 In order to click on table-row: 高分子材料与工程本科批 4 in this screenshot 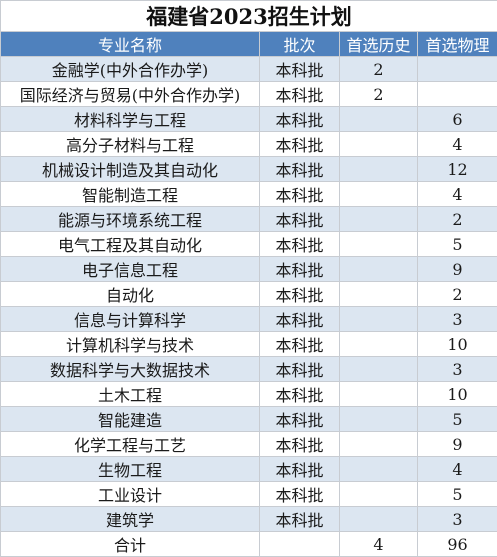, I will do `click(249, 144)`.